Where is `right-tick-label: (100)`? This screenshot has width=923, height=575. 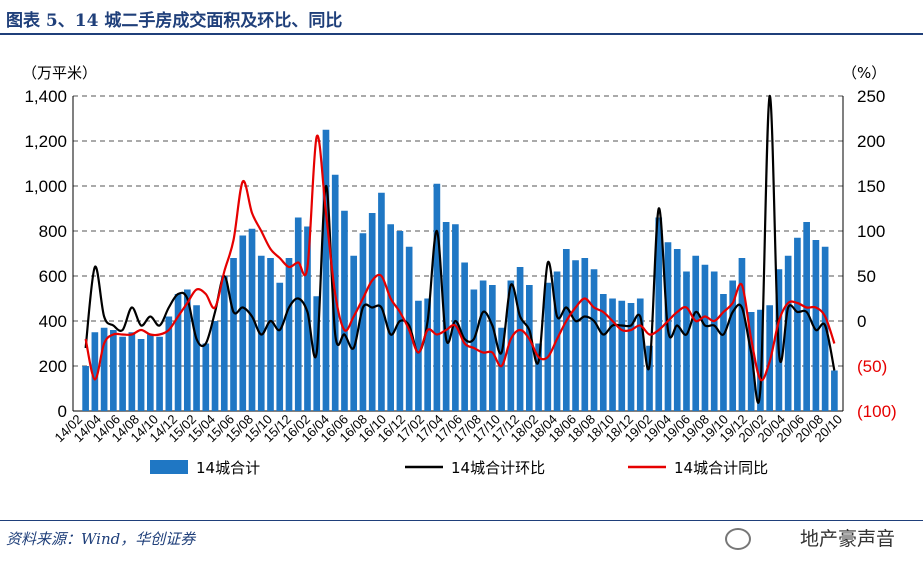 right-tick-label: (100) is located at coordinates (877, 411).